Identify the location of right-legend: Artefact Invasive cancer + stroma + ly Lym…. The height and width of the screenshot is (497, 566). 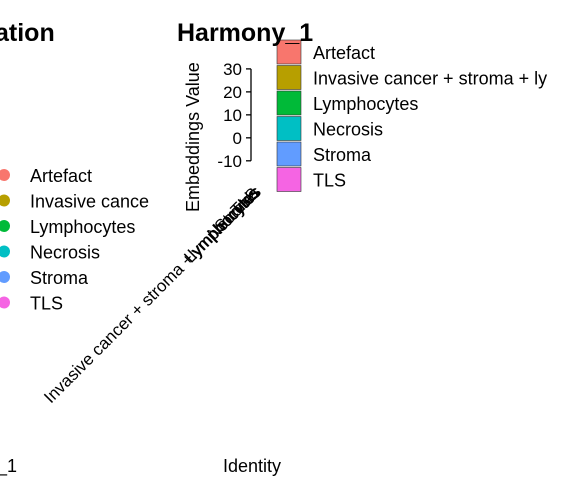
(411, 115).